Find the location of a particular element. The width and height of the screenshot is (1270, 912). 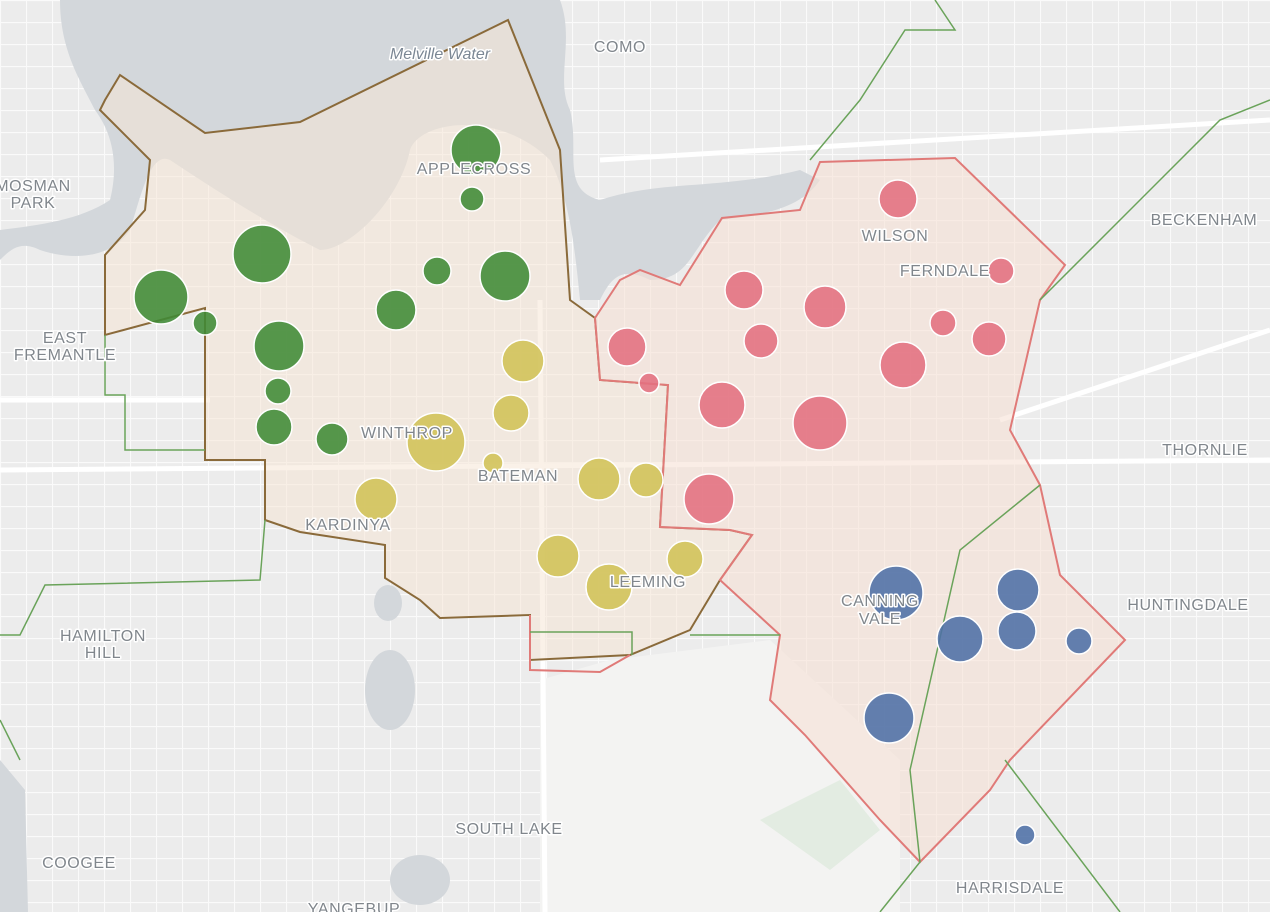

suburb-label: SOUTH LAKE is located at coordinates (508, 829).